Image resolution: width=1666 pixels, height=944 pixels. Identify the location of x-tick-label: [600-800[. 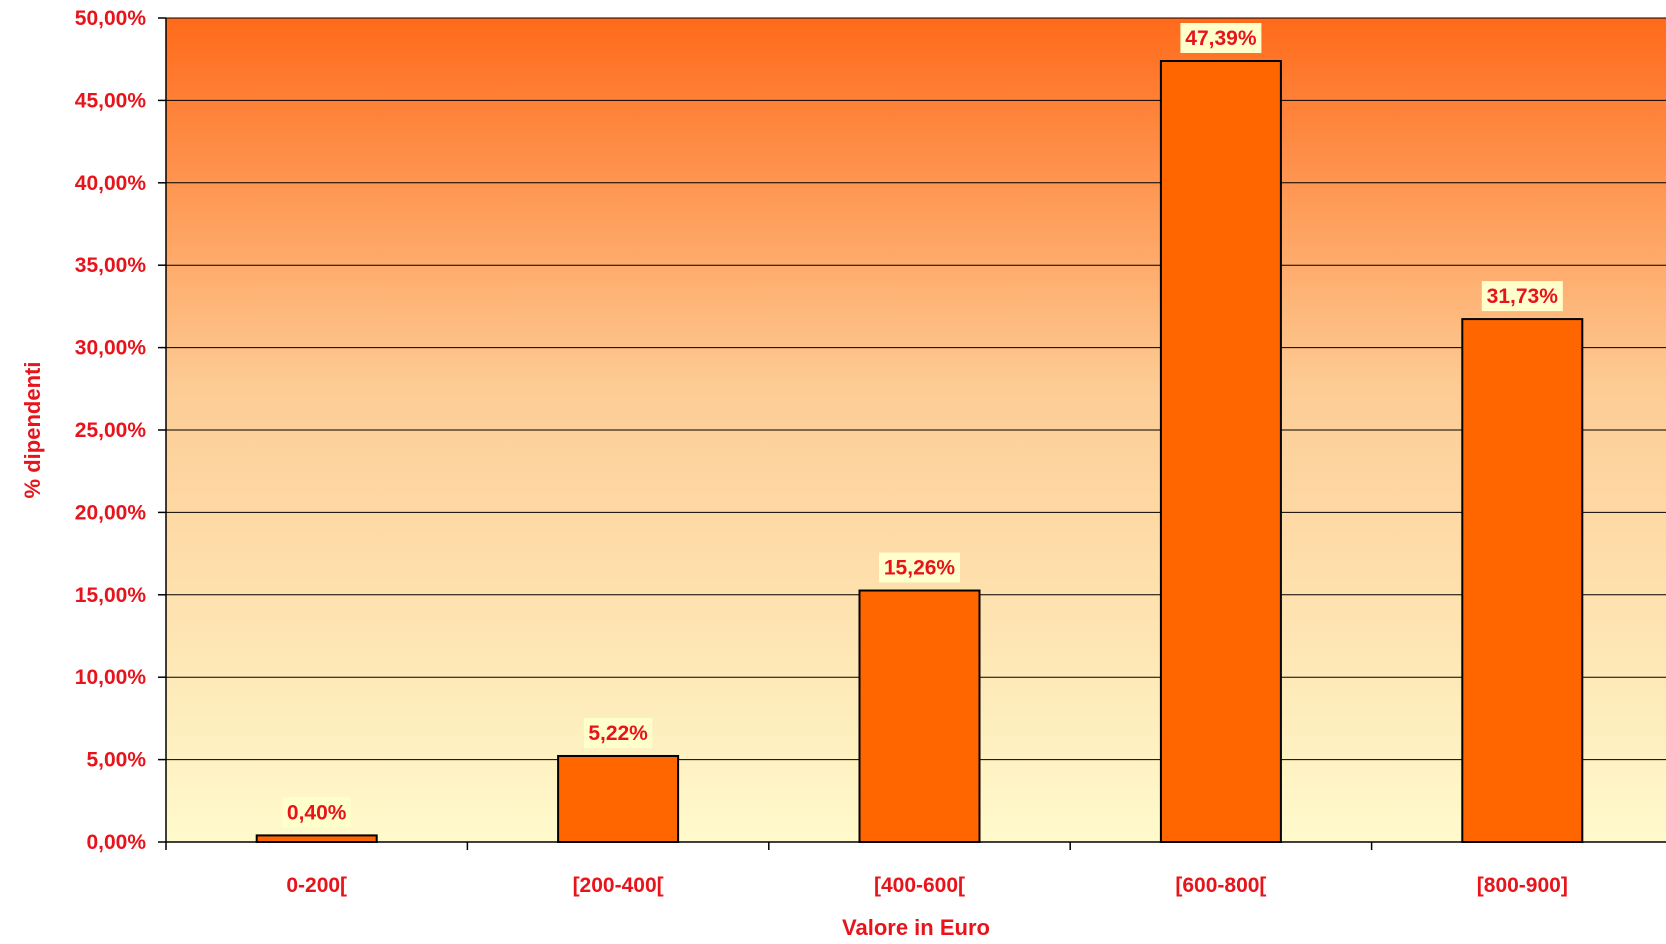
(1220, 885).